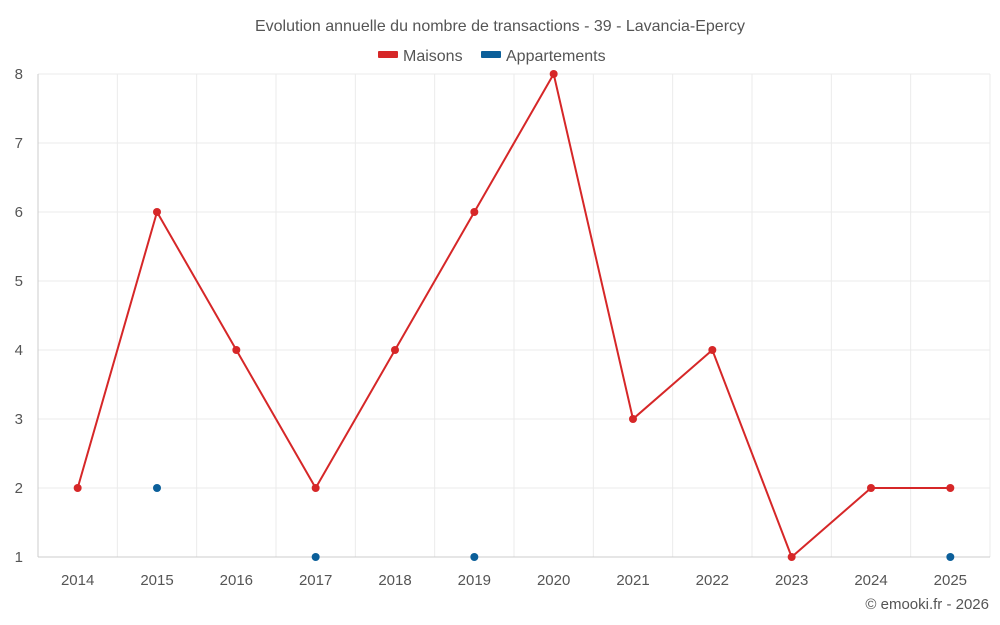 This screenshot has height=625, width=1000. I want to click on legend-swatch-appartements, so click(491, 54).